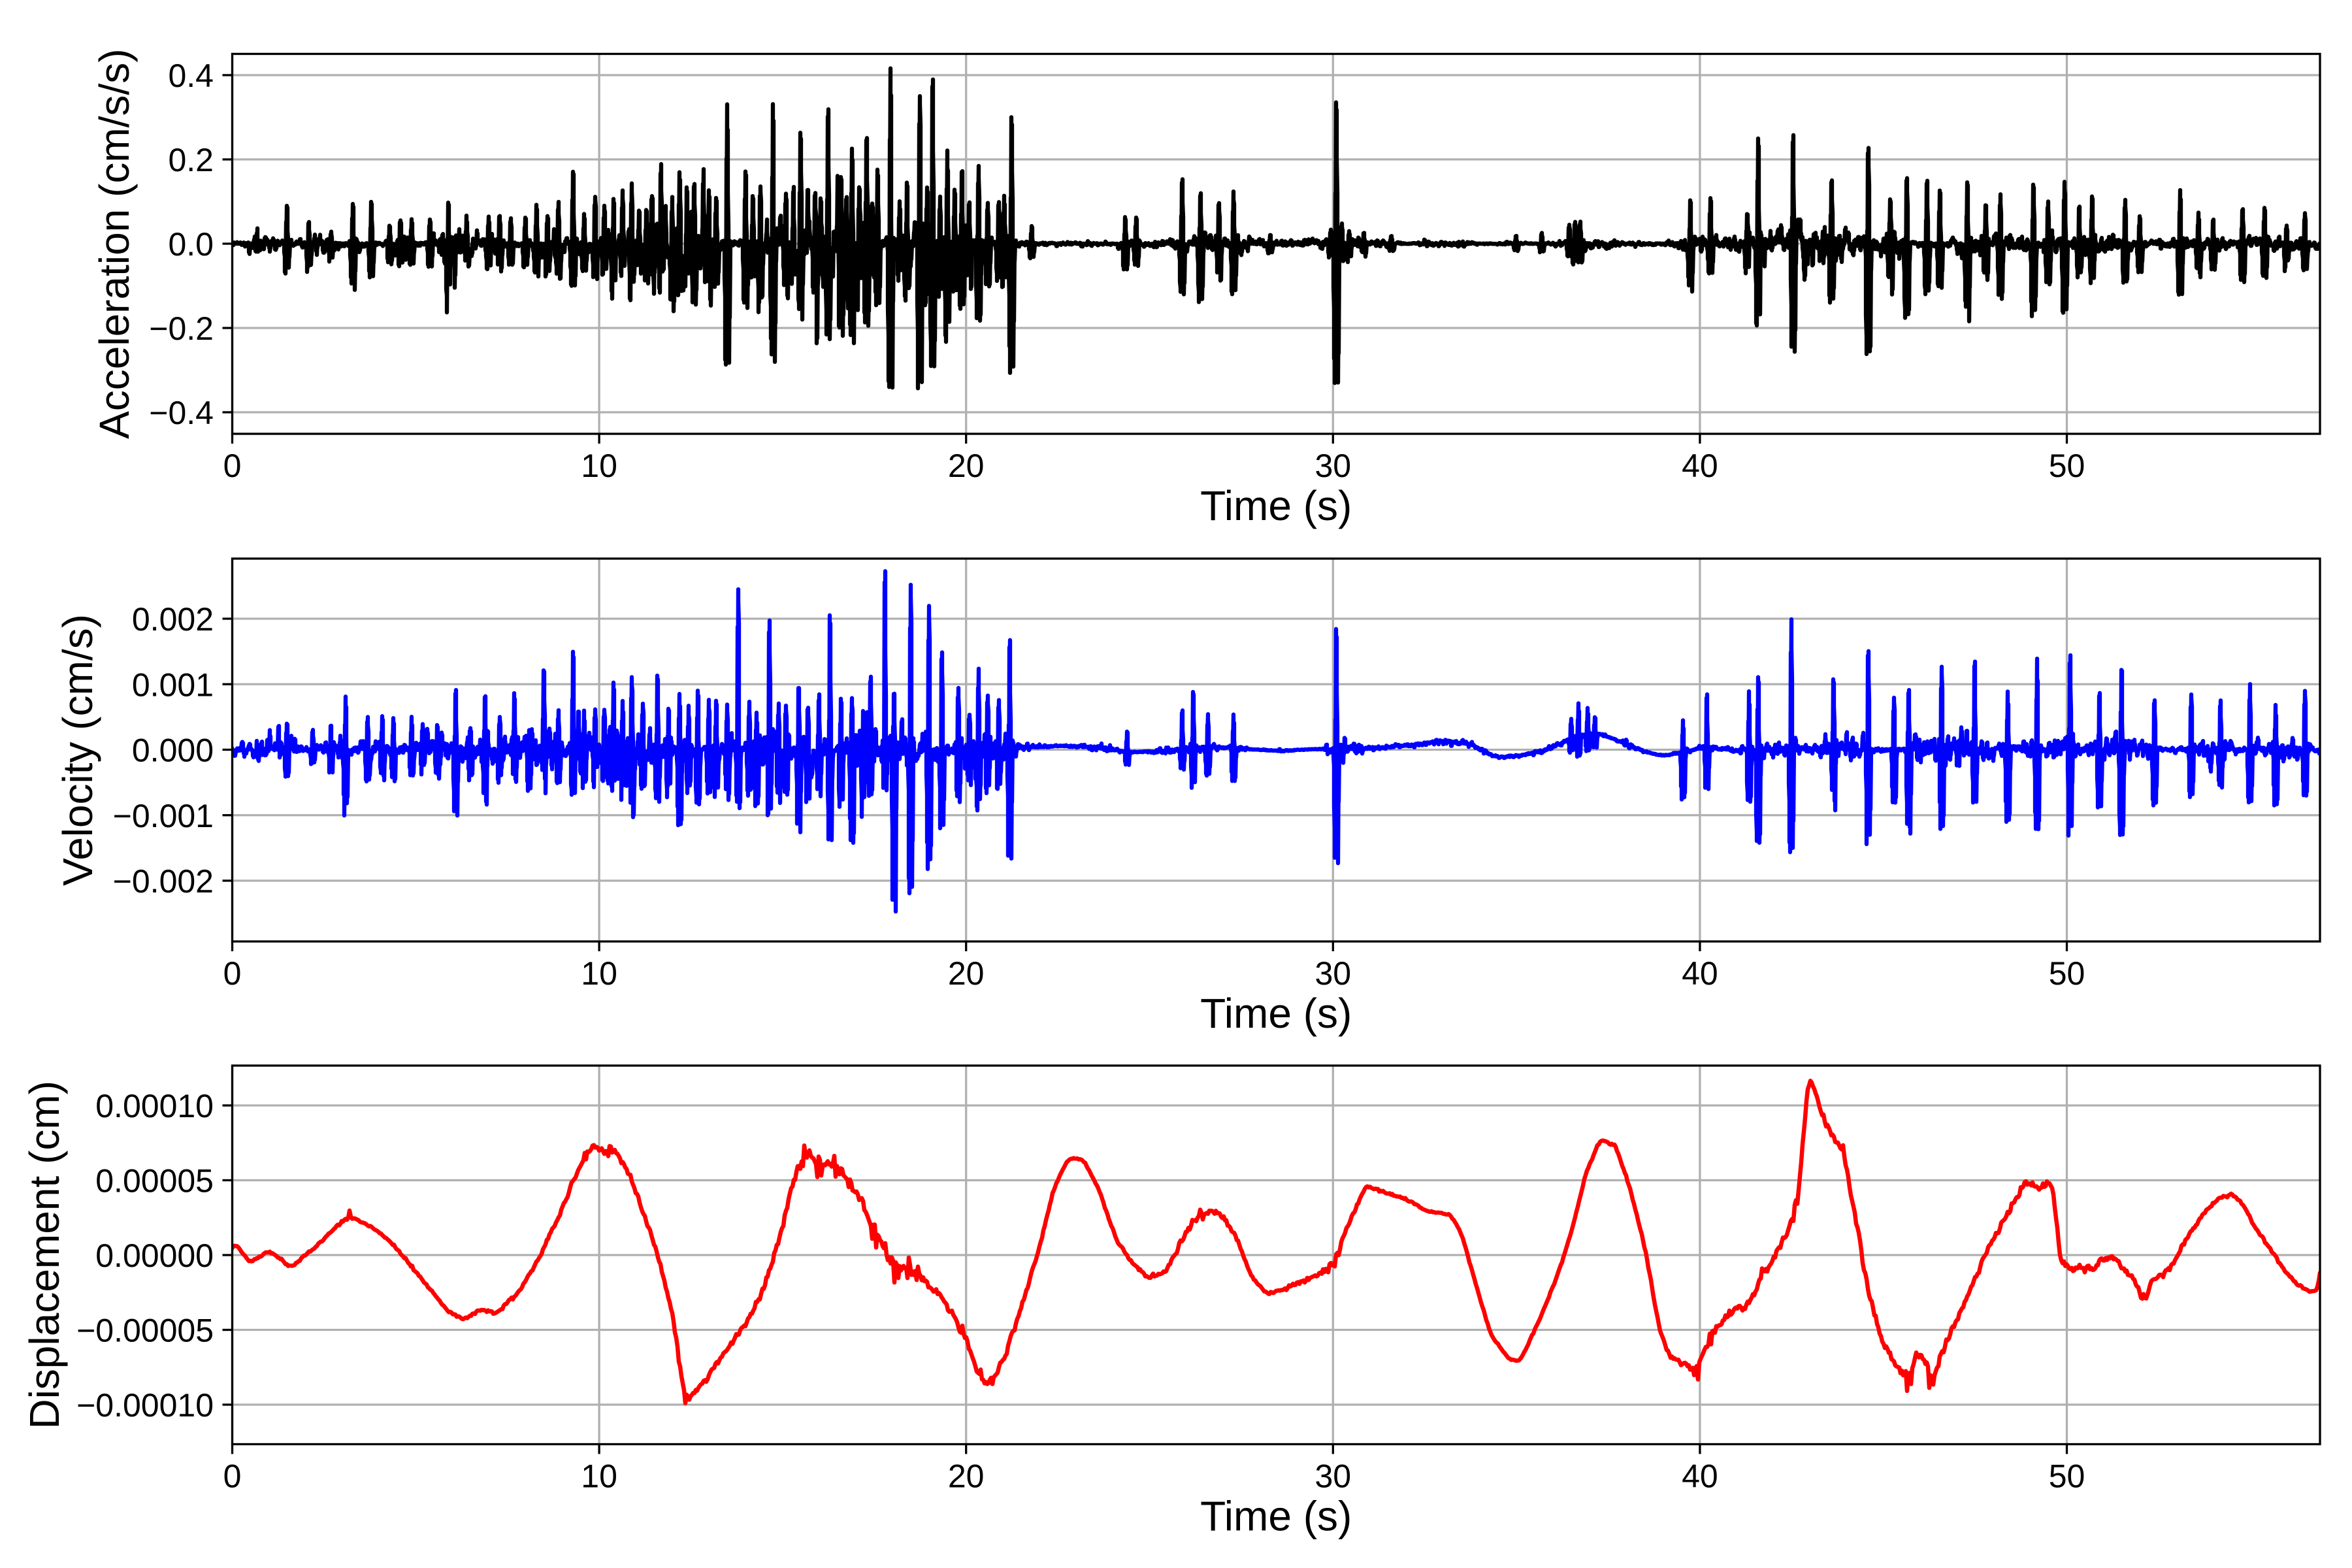 Image resolution: width=2352 pixels, height=1568 pixels. Describe the element at coordinates (145, 1331) in the screenshot. I see `svg-text: −0.00005` at that location.